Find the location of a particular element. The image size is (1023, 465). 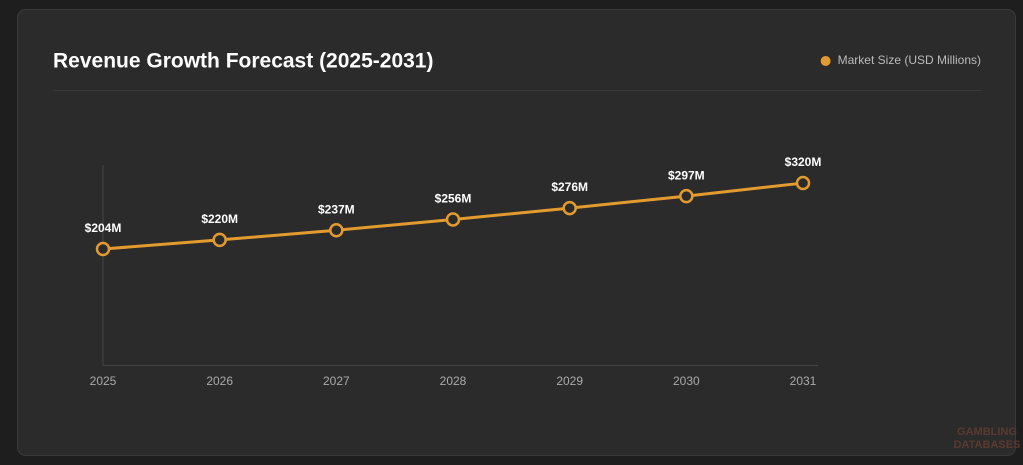

legend-label: Market Size (USD Millions) is located at coordinates (909, 60).